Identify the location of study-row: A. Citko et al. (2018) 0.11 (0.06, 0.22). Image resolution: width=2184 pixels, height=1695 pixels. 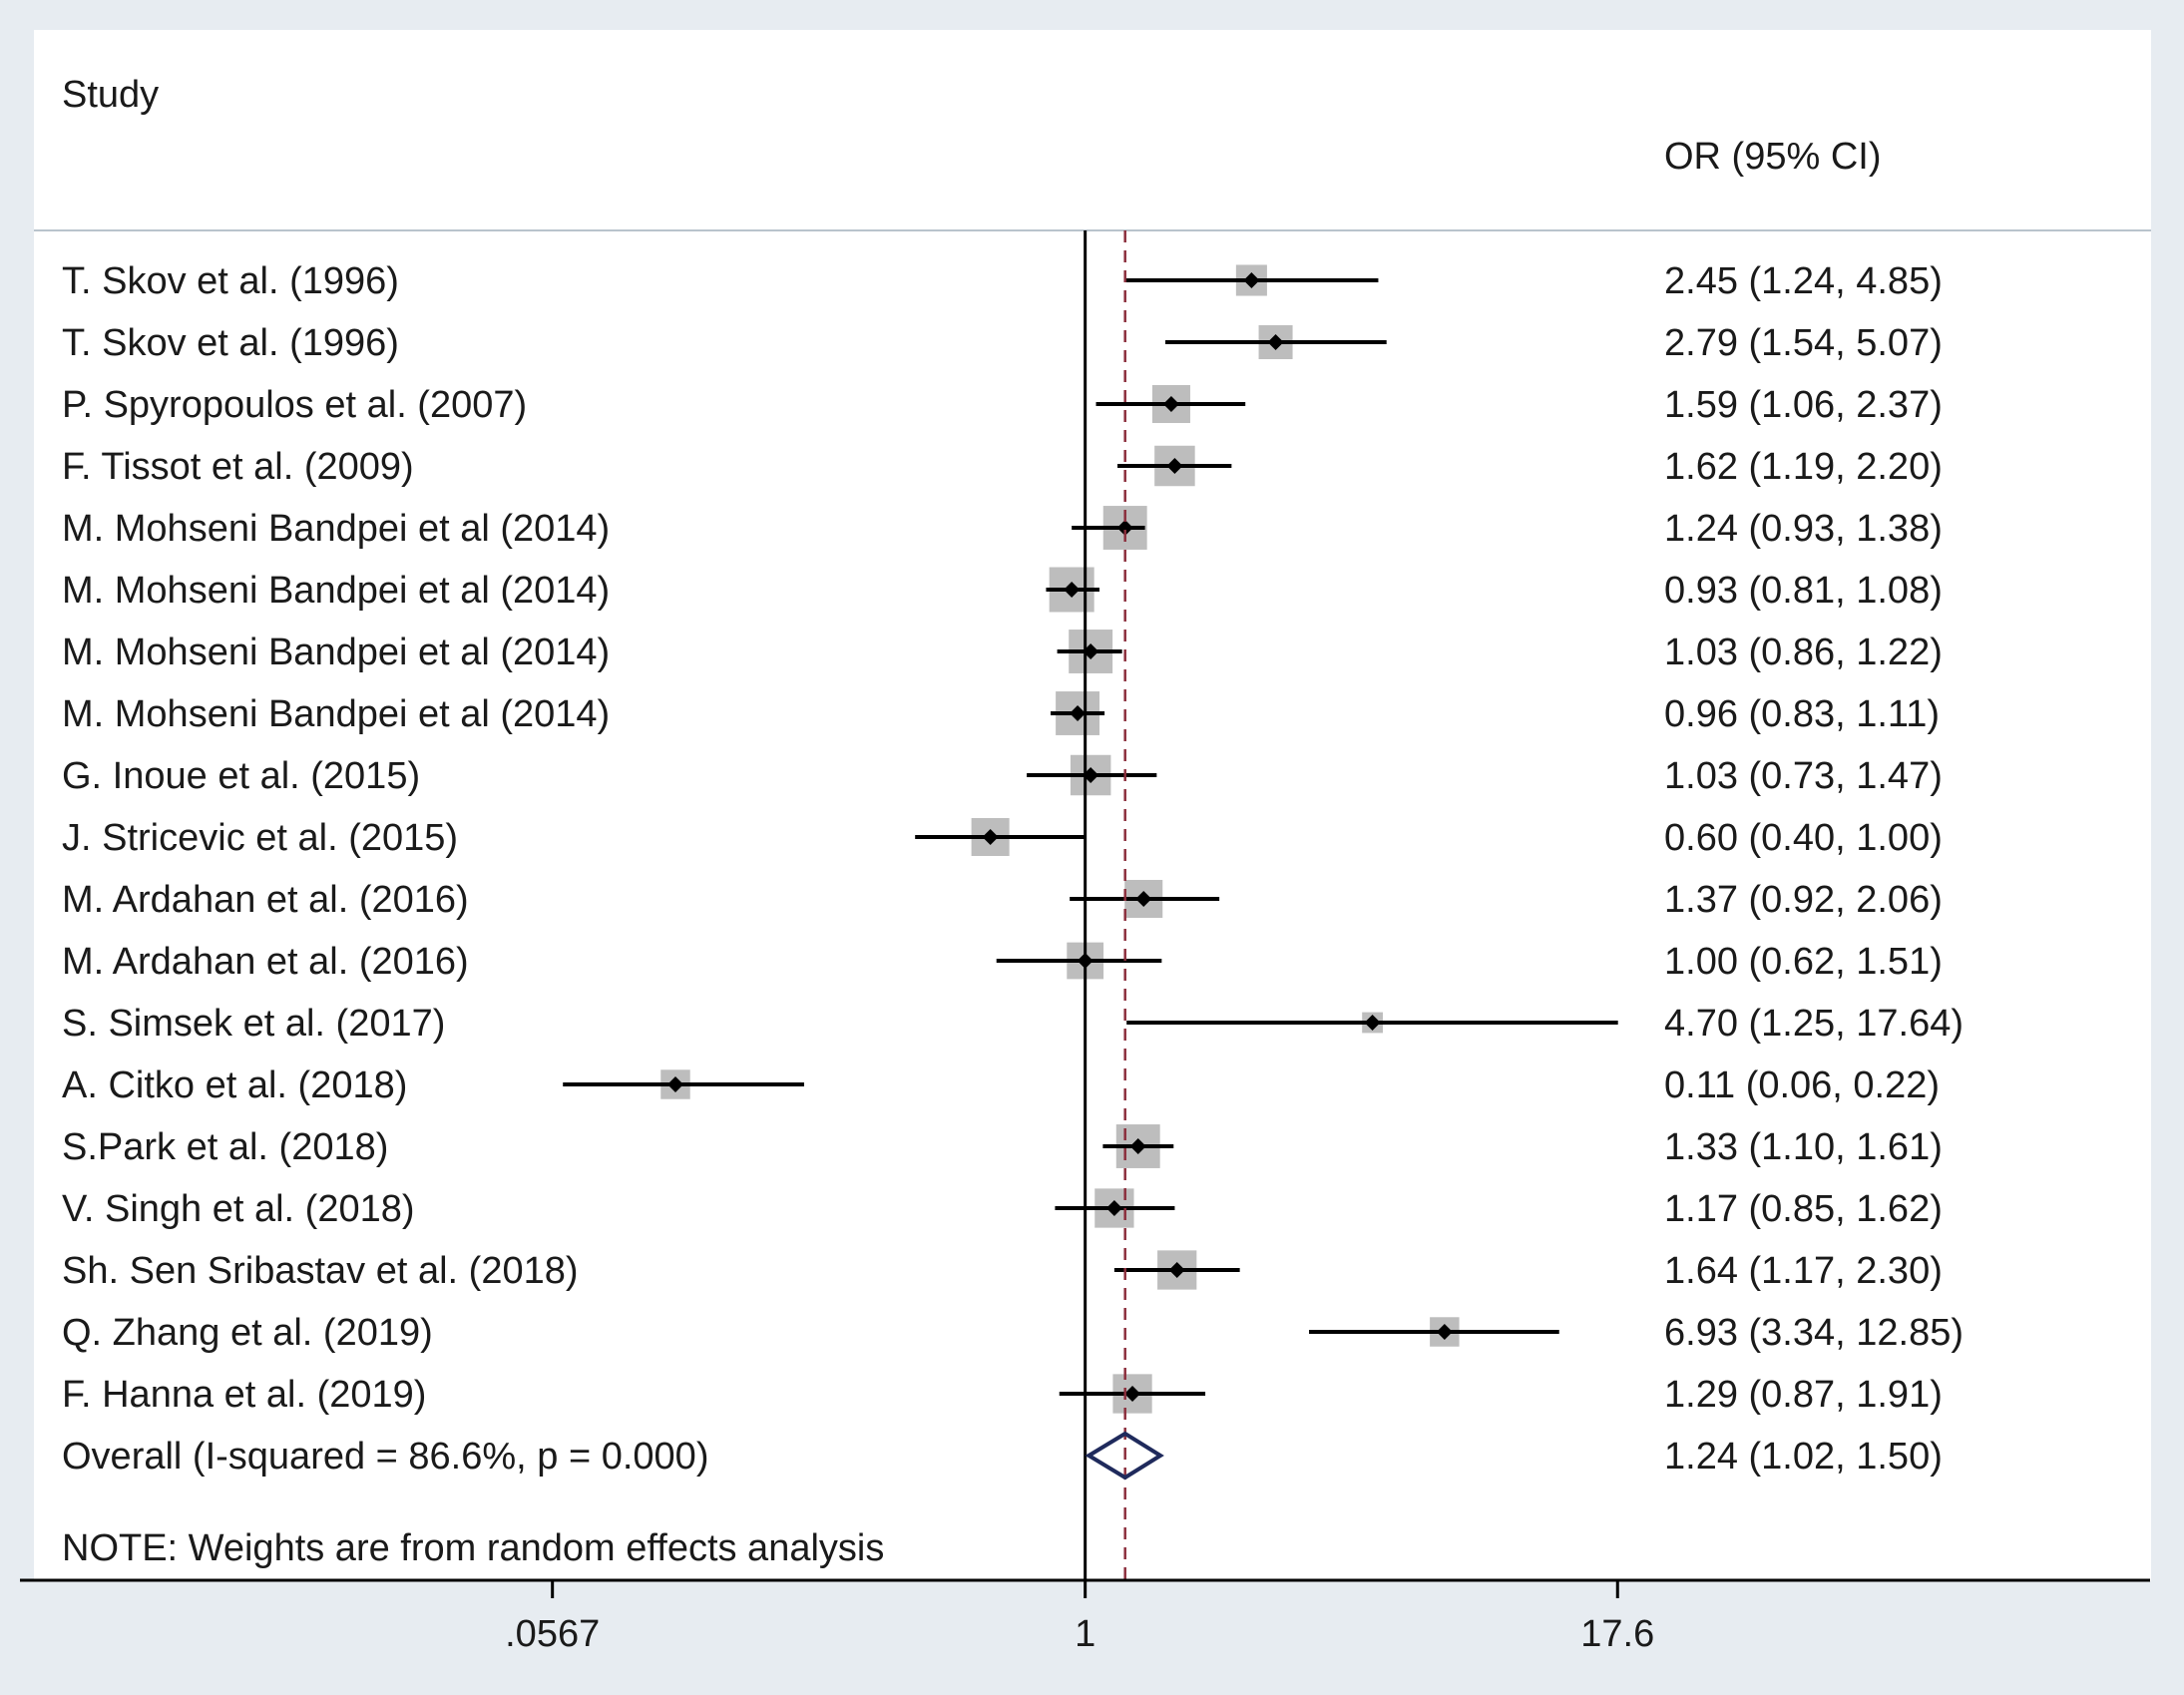
(1001, 1085).